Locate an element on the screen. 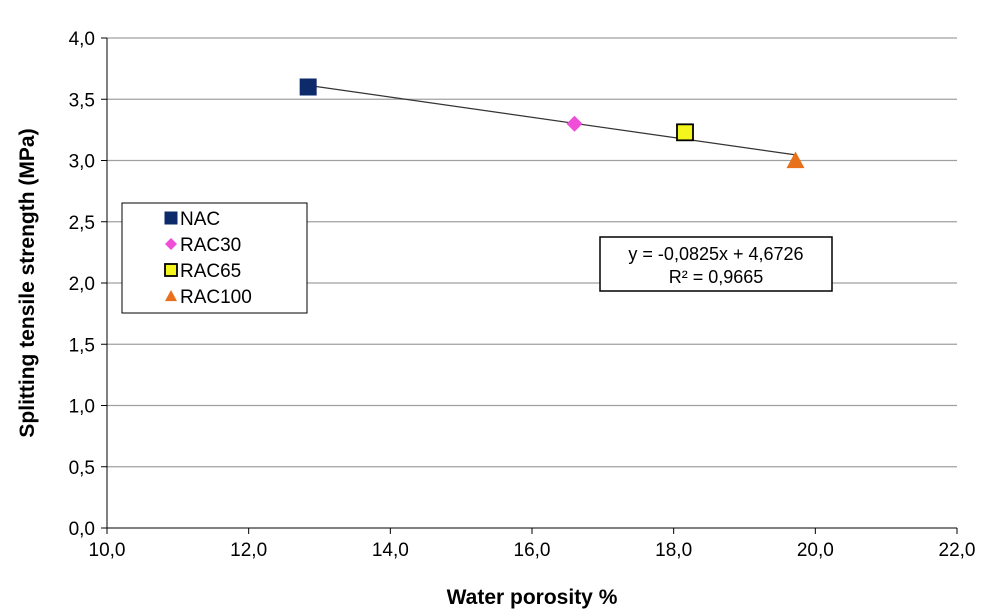  x-tick-label: 20,0 is located at coordinates (815, 550).